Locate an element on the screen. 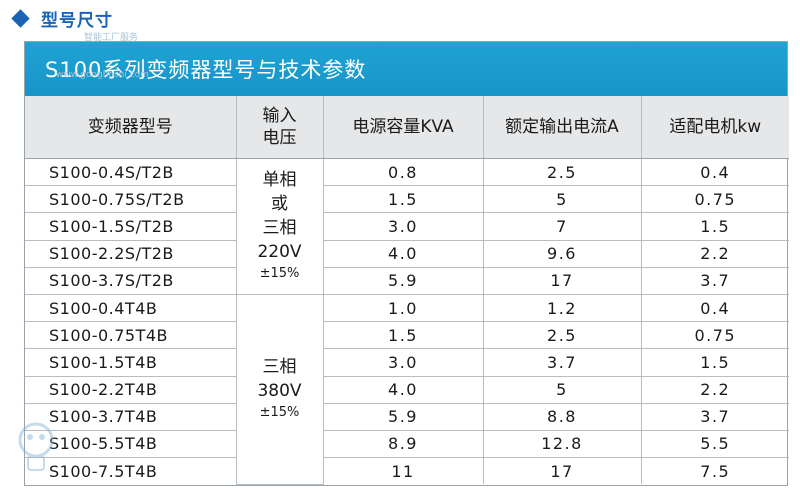 This screenshot has width=800, height=497. cell-motor: 7.5 is located at coordinates (715, 471).